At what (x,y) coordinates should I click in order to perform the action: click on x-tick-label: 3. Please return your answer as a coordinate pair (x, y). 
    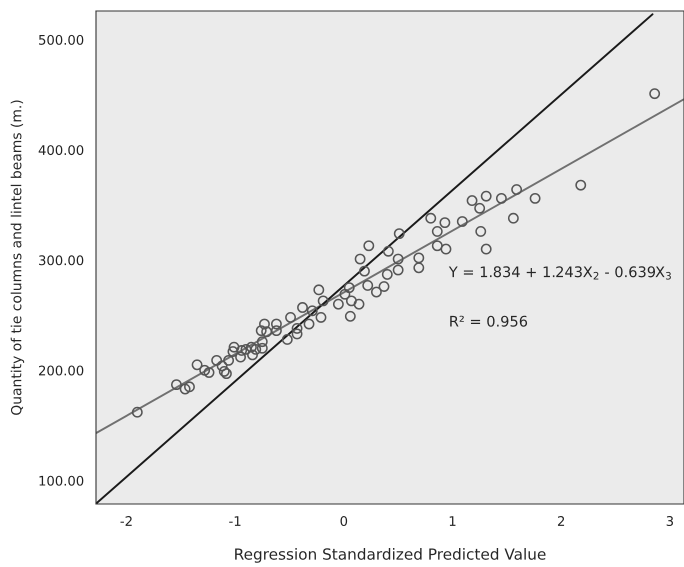
    Looking at the image, I should click on (670, 521).